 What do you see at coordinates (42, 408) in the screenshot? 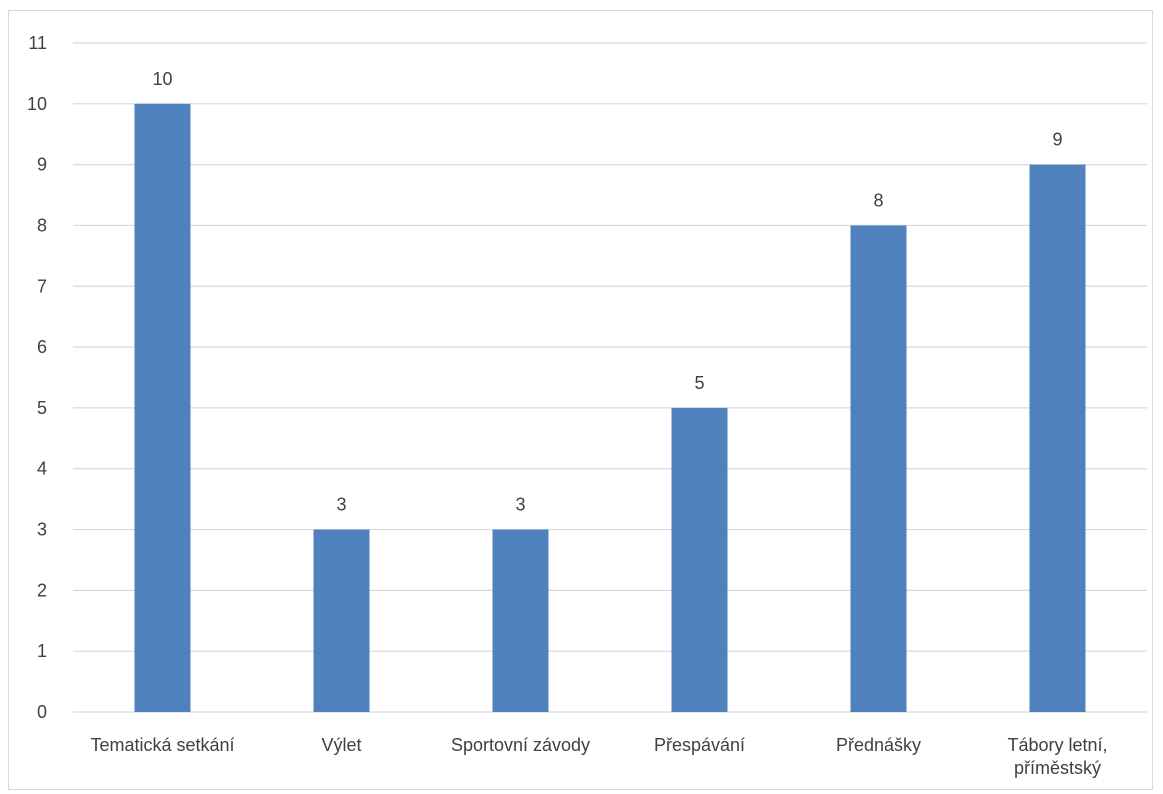
I see `y-tick-label: 5` at bounding box center [42, 408].